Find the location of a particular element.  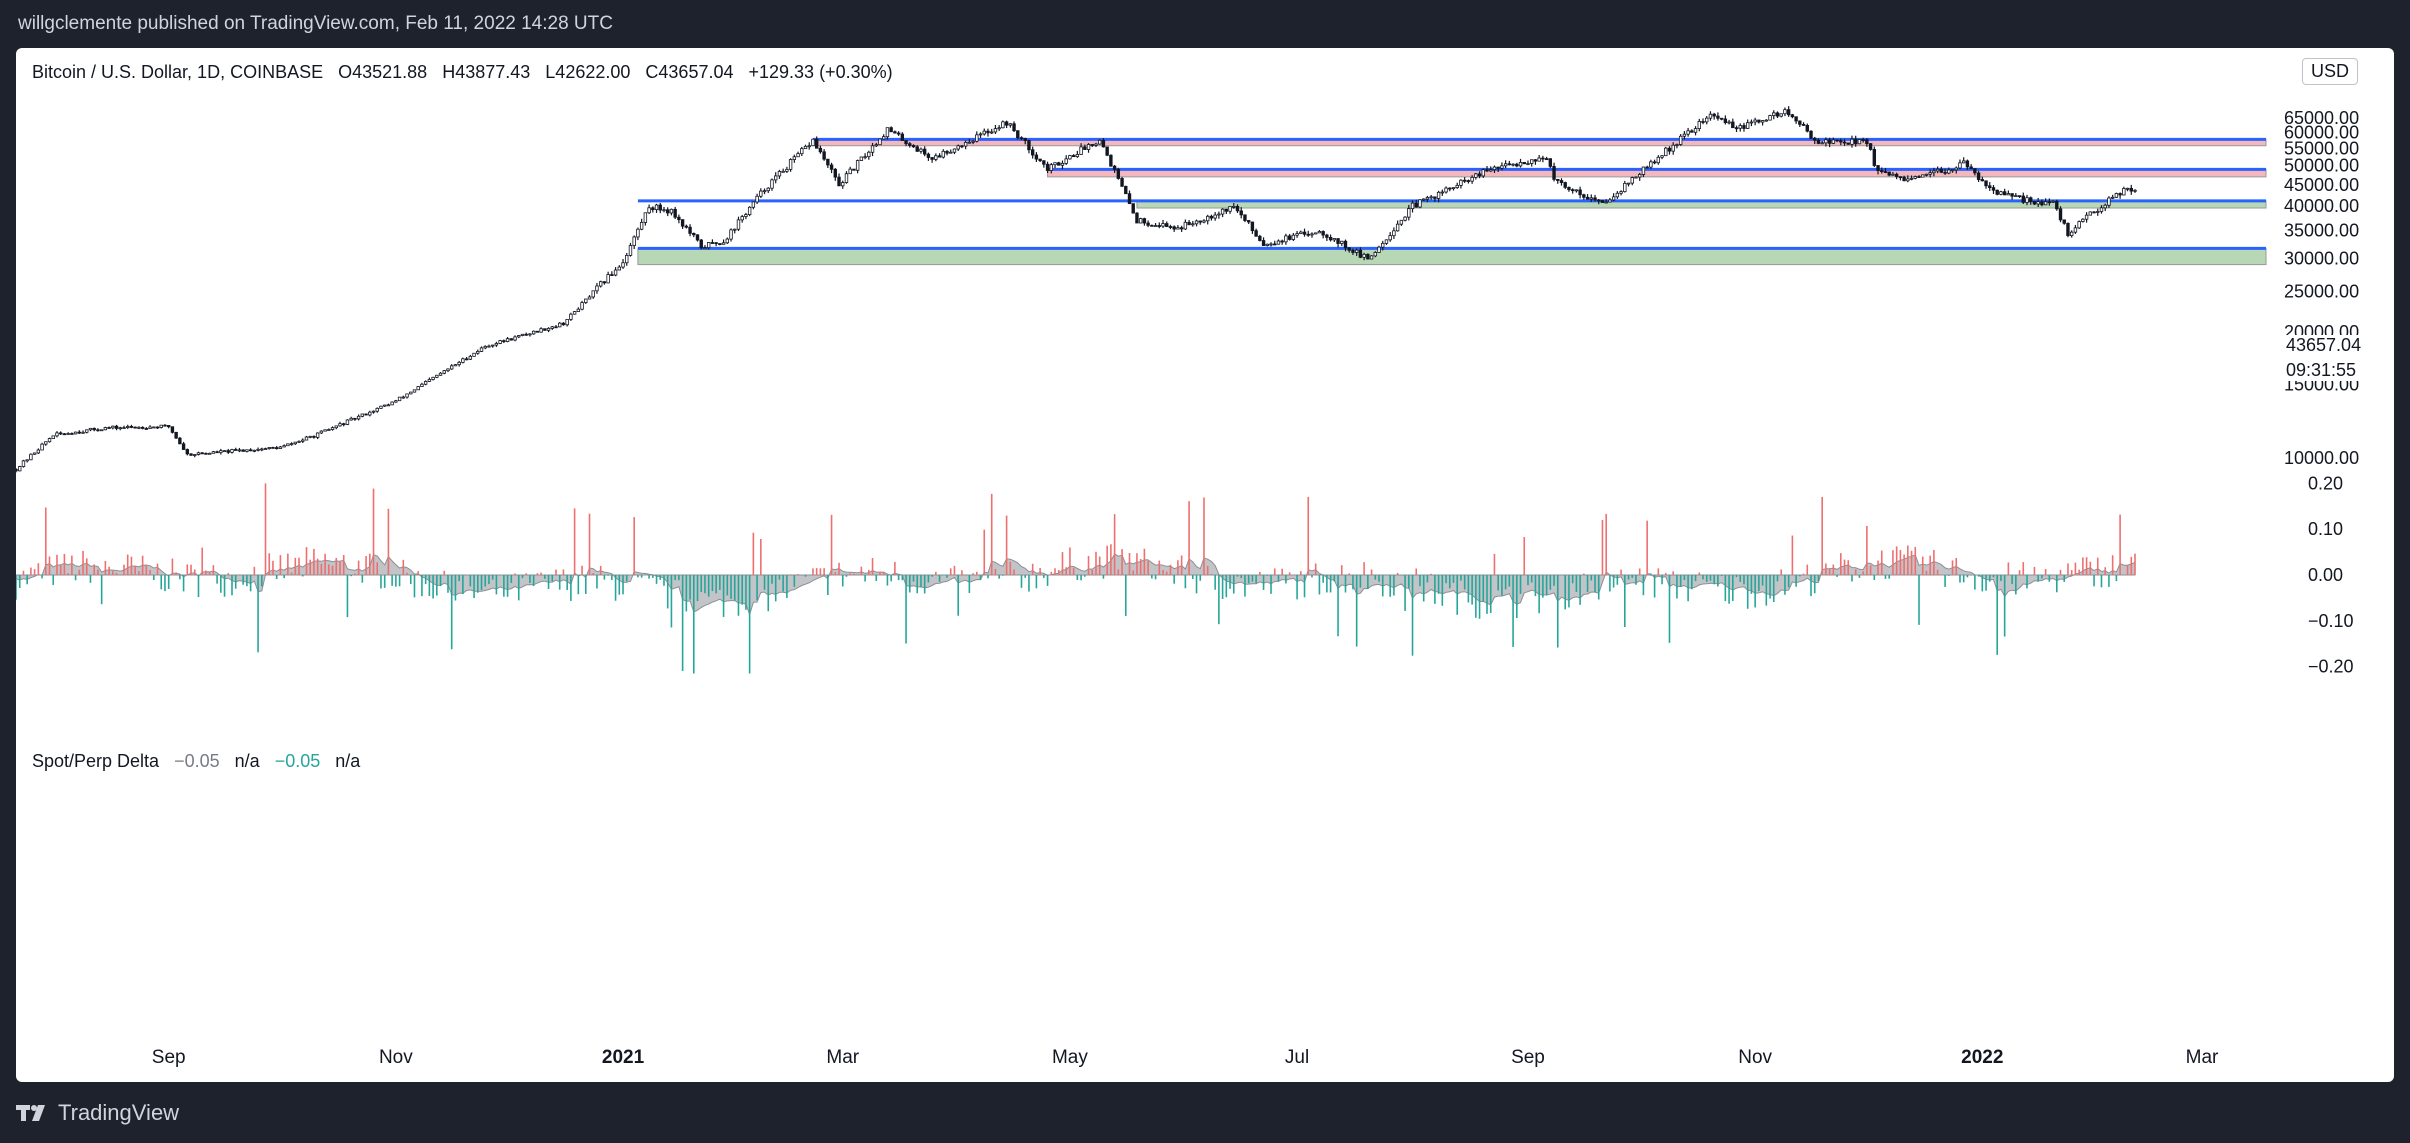

time-tick-label: Mar is located at coordinates (842, 1057).